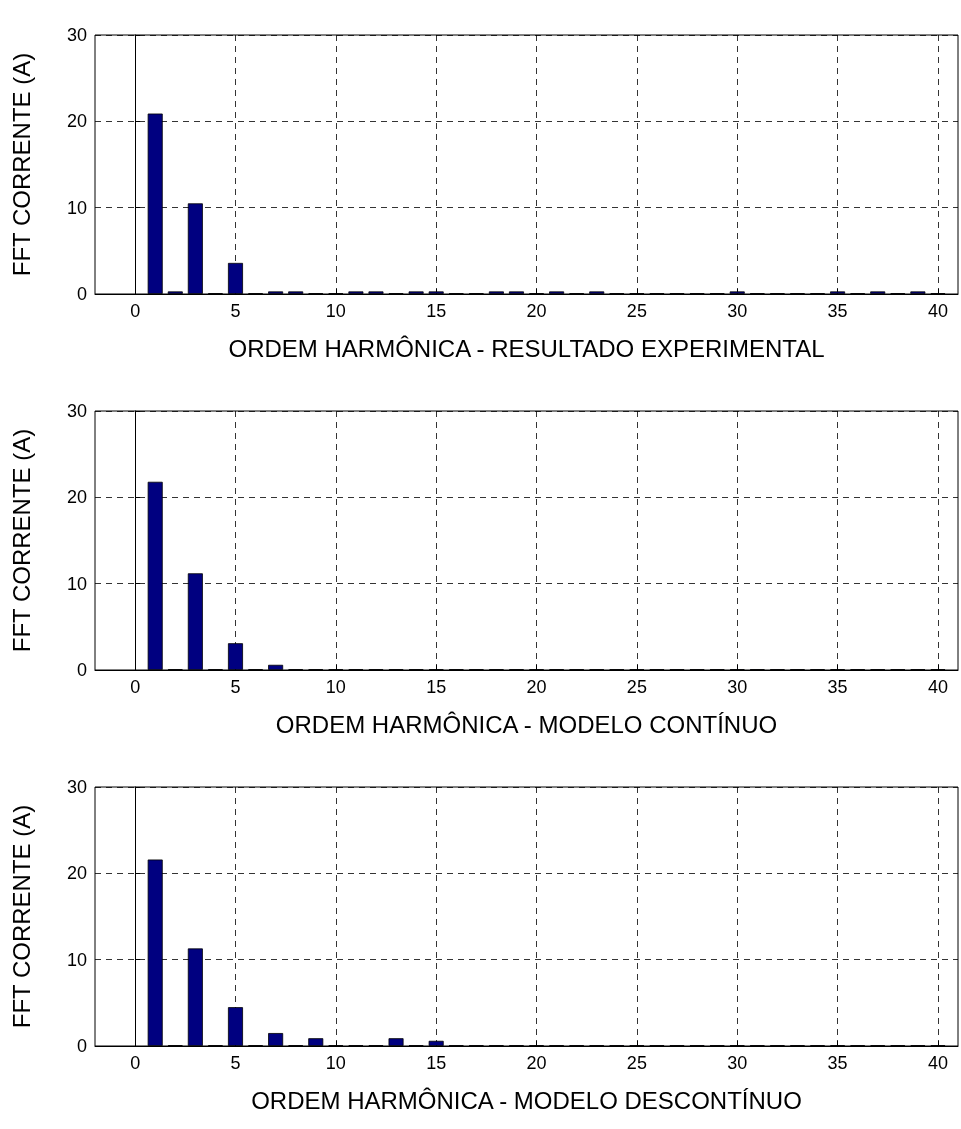 The image size is (961, 1129). Describe the element at coordinates (526, 348) in the screenshot. I see `x-axis-title: ORDEM HARMÔNICA - RESULTADO EXPERIMENTAL` at that location.